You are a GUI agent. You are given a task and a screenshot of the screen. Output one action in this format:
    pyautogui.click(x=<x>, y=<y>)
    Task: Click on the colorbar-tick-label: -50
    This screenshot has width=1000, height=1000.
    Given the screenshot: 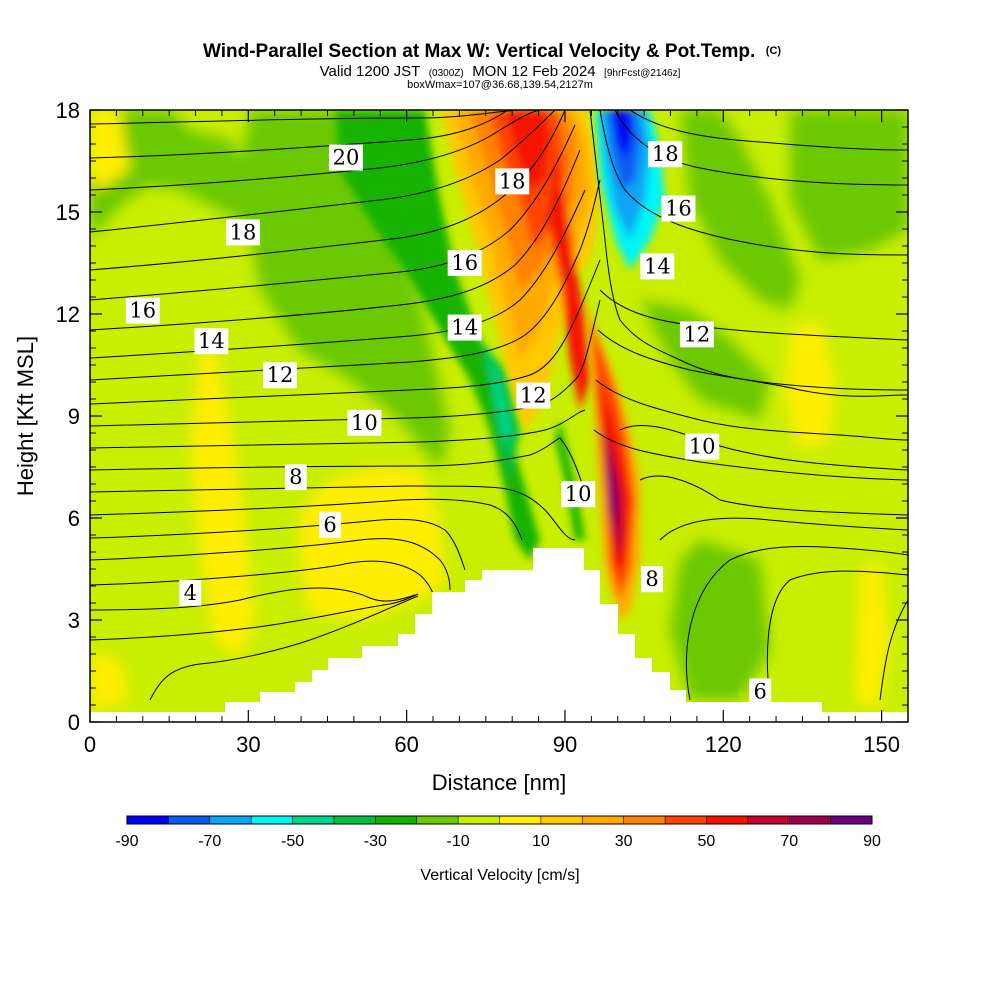 What is the action you would take?
    pyautogui.click(x=292, y=841)
    